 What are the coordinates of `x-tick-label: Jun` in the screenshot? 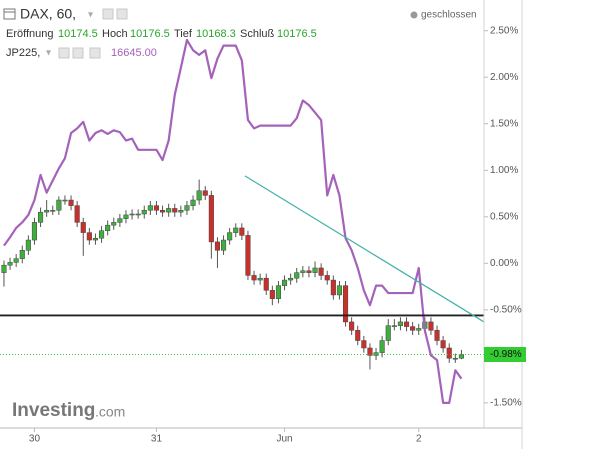 It's located at (284, 439).